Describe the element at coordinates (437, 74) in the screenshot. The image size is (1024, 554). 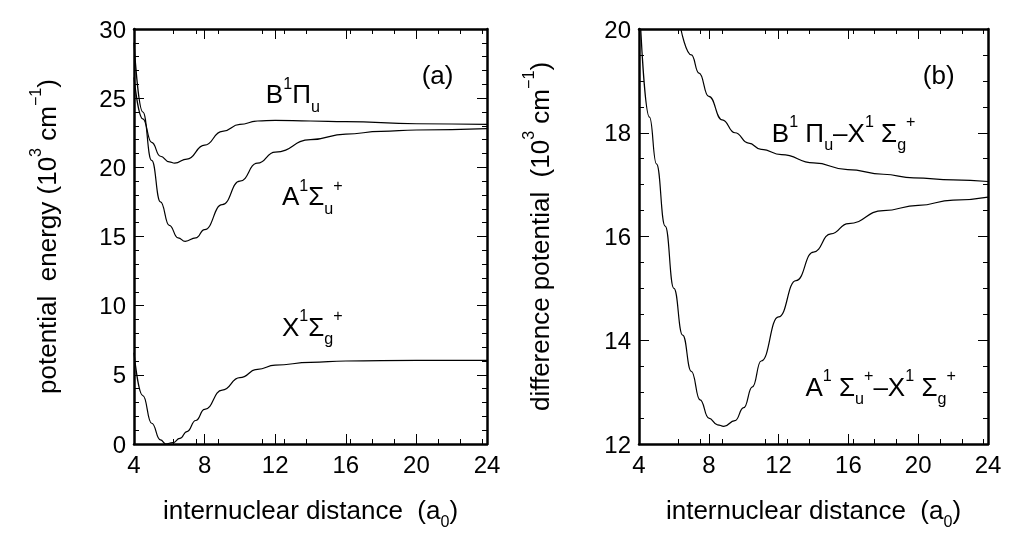
I see `annotation: (a)` at that location.